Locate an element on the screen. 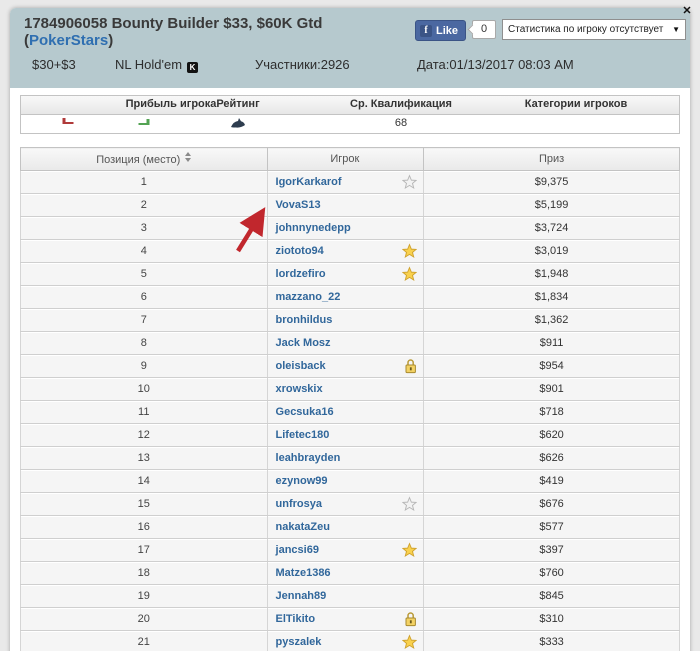 The image size is (700, 651). chevron-down-icon: ▼ is located at coordinates (676, 29).